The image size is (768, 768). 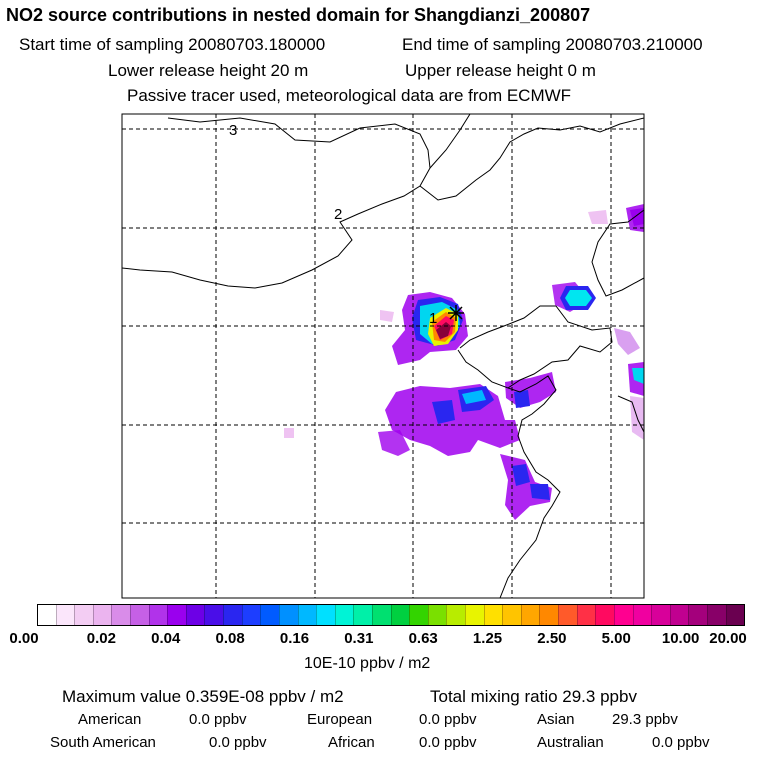 I want to click on max-value: Maximum value 0.359E-08 ppbv / m2, so click(x=203, y=696).